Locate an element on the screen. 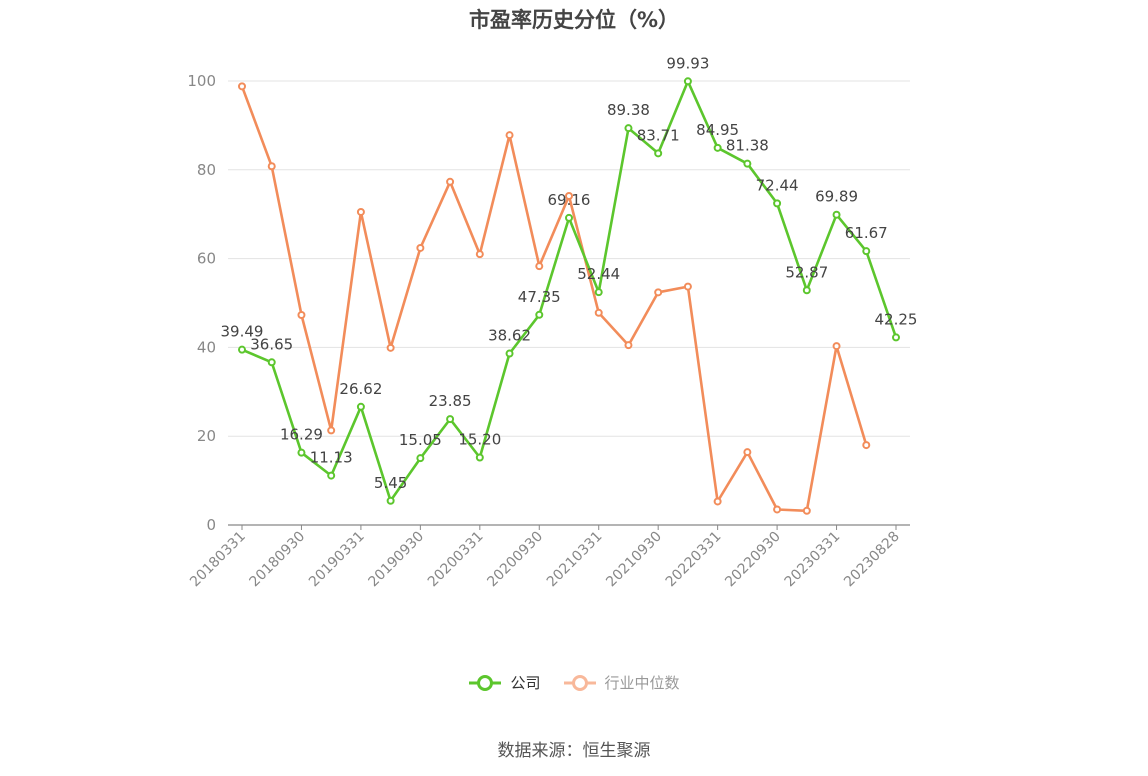 This screenshot has width=1148, height=776. data-label: 5.45 is located at coordinates (390, 483).